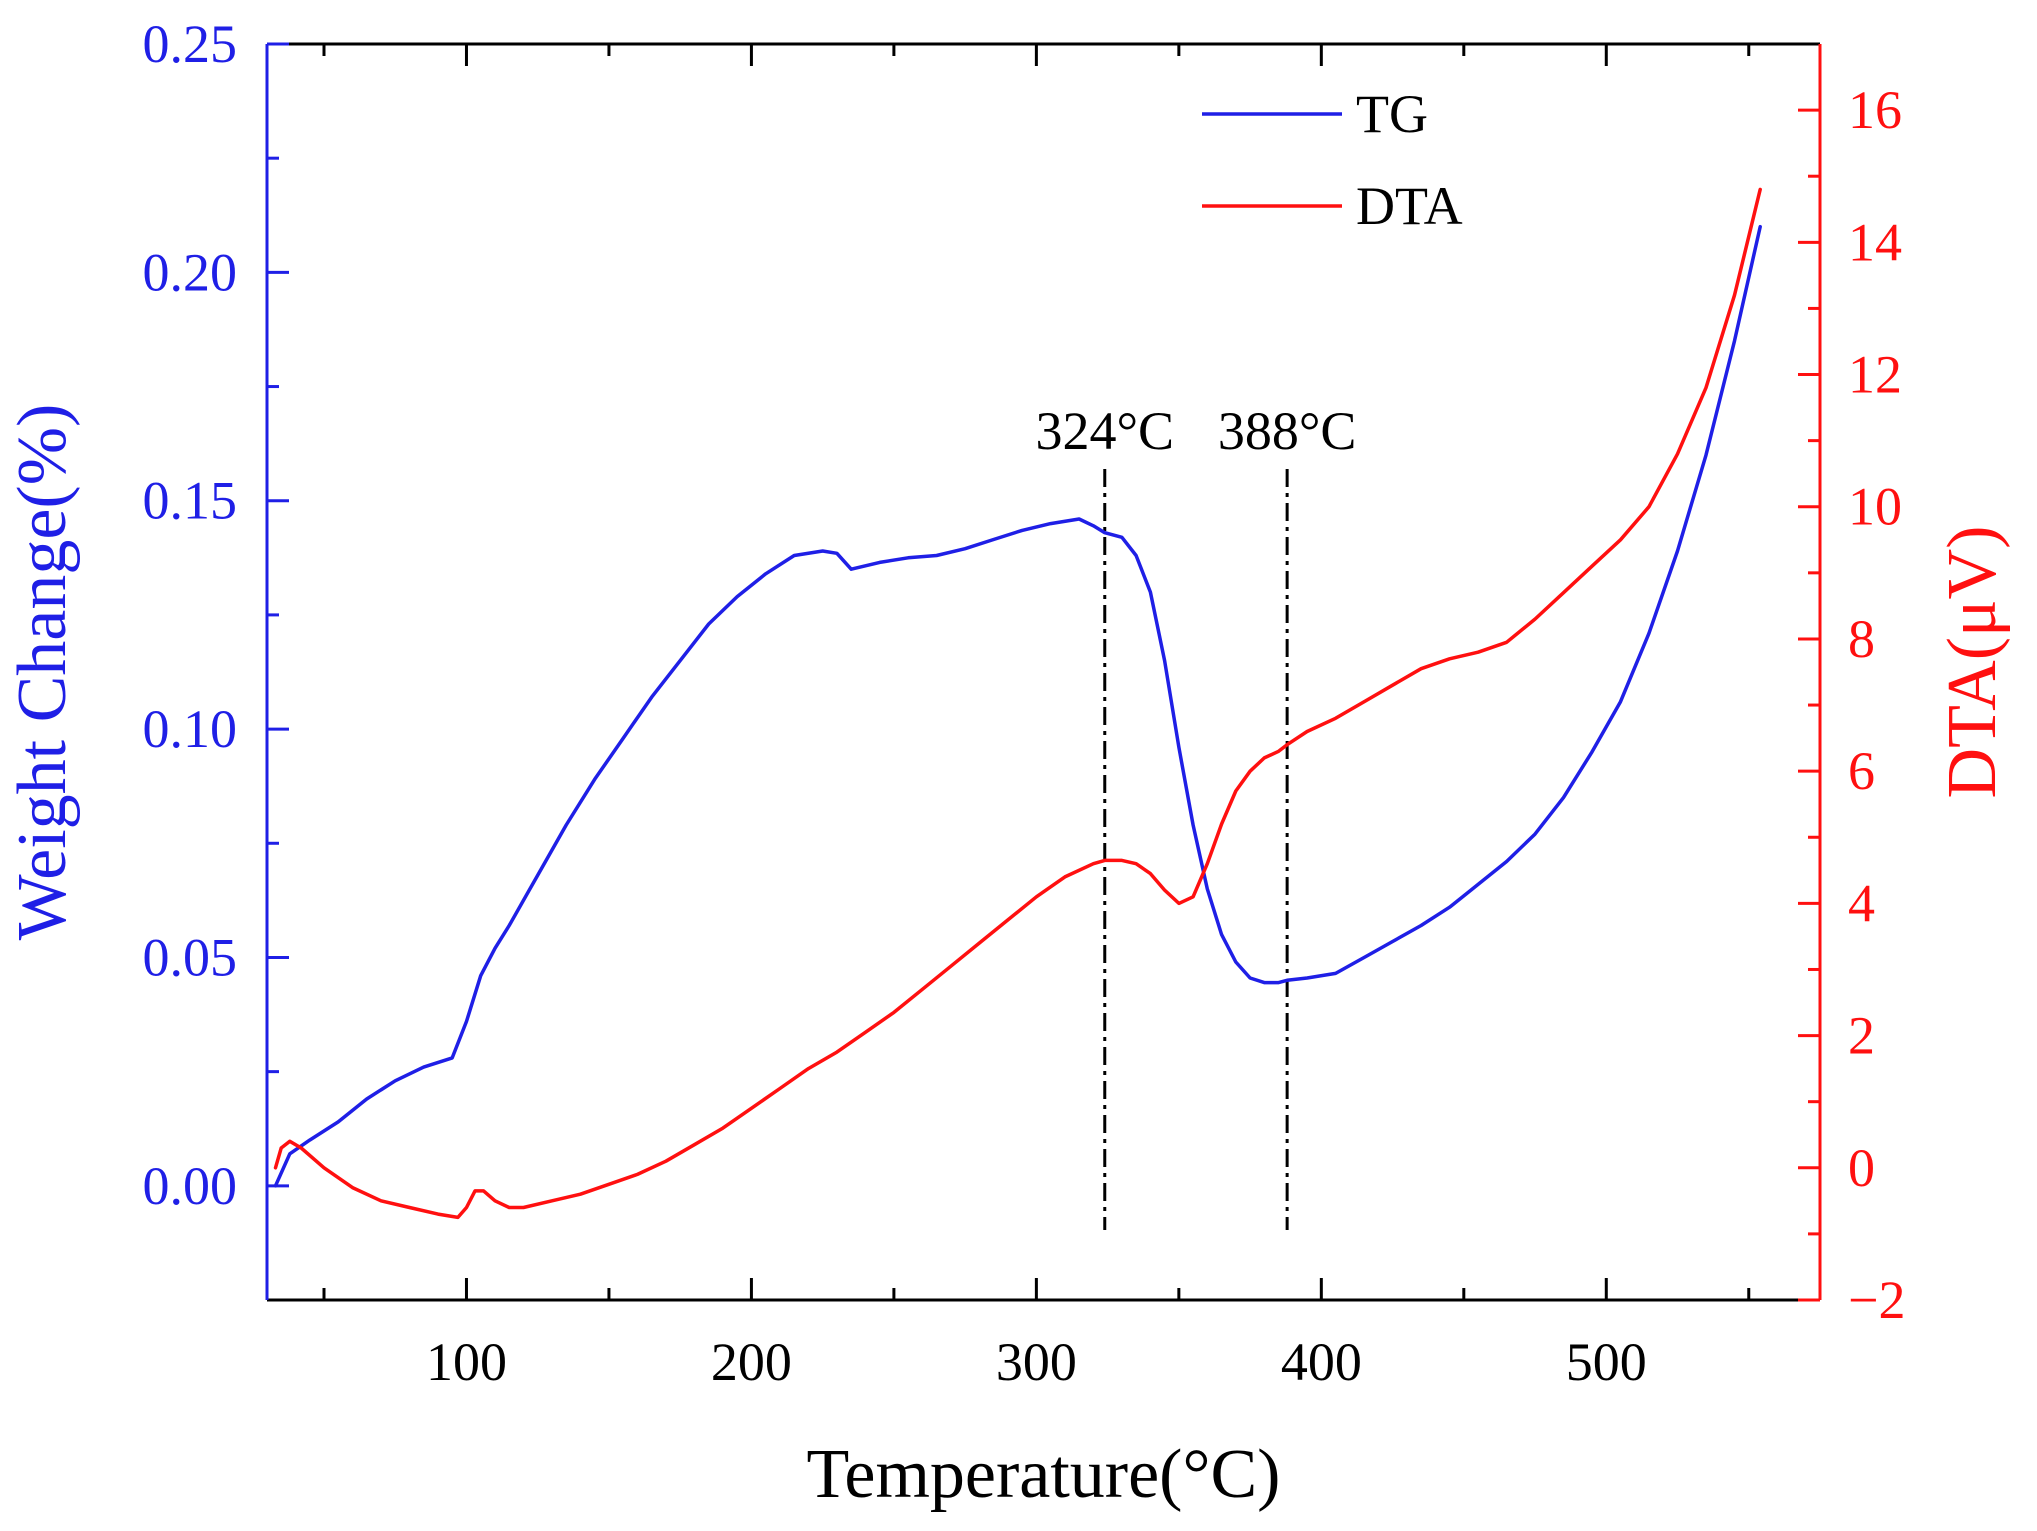 Image resolution: width=2037 pixels, height=1531 pixels. Describe the element at coordinates (1861, 639) in the screenshot. I see `y-right-tick-label: 8` at that location.